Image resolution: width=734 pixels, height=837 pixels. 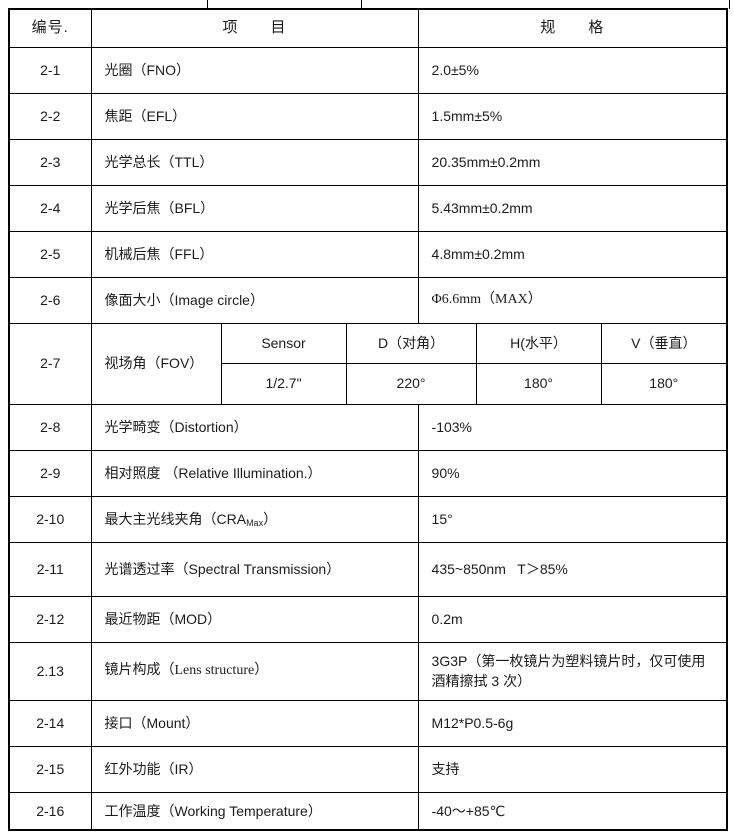 I want to click on table-row: 2-9 相对照度 （Relative Illumination.） 90%, so click(x=368, y=473).